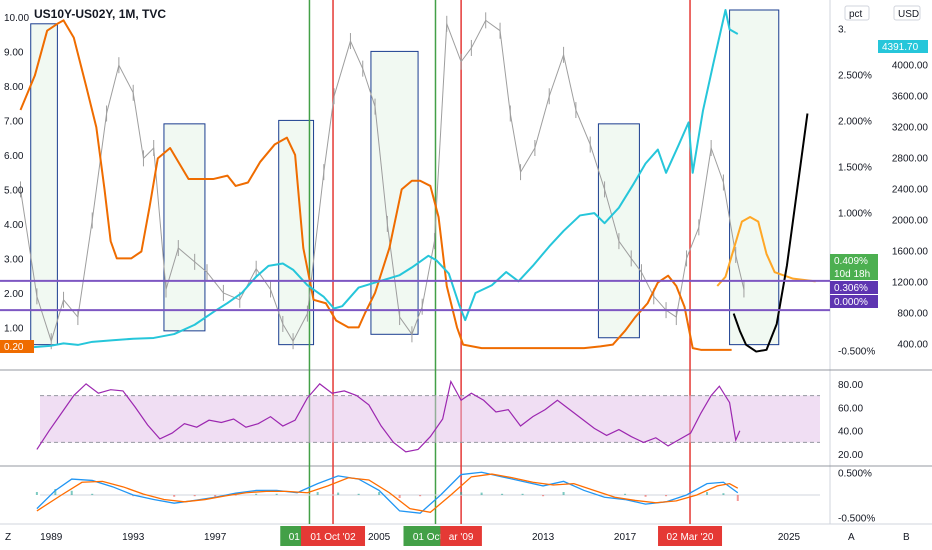 The width and height of the screenshot is (932, 550). Describe the element at coordinates (14, 347) in the screenshot. I see `price-tag-5: 0.20` at that location.